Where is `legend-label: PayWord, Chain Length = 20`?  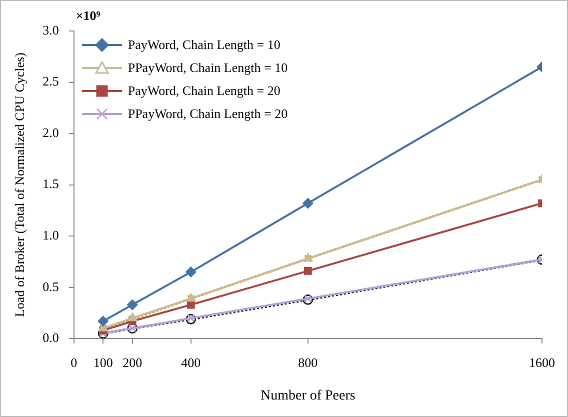
legend-label: PayWord, Chain Length = 20 is located at coordinates (204, 90).